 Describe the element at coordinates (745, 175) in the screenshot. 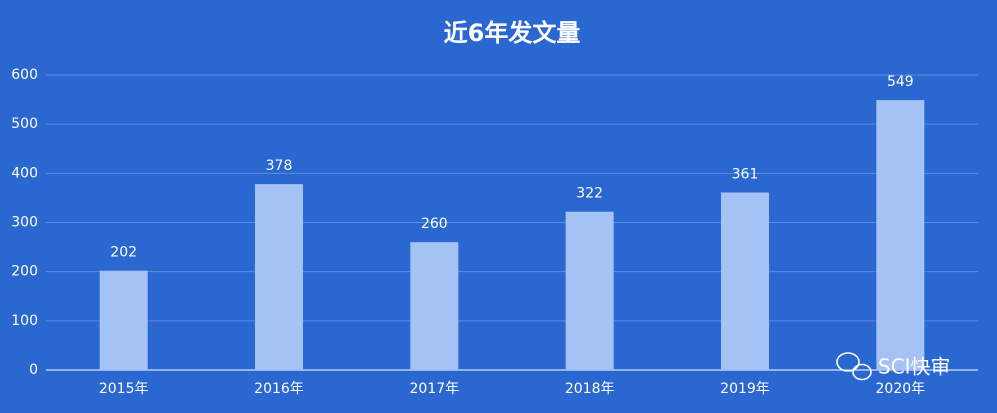

I see `data-label: 361` at that location.